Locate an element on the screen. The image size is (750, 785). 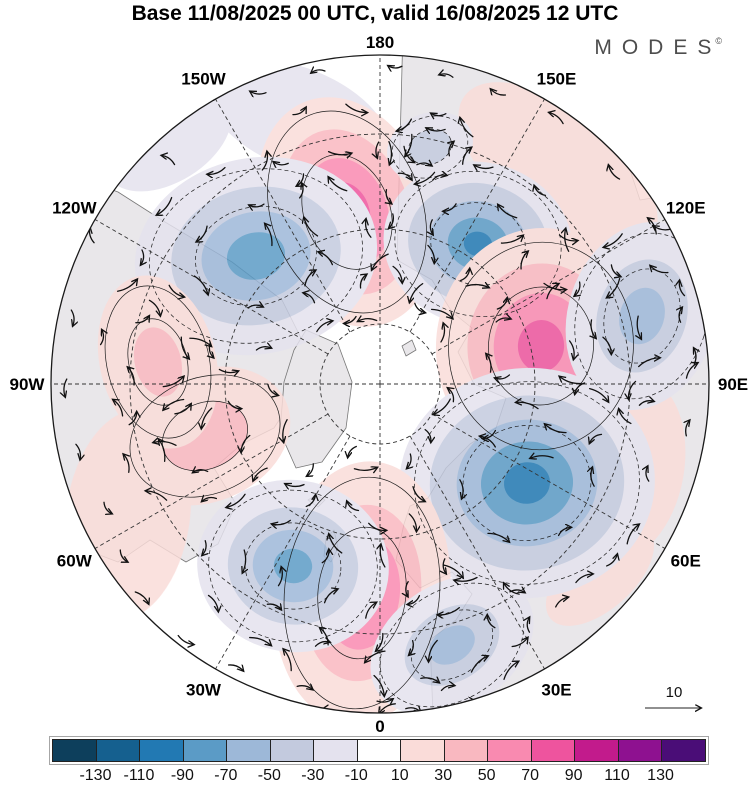
longitude-label-120E: 120E is located at coordinates (686, 208).